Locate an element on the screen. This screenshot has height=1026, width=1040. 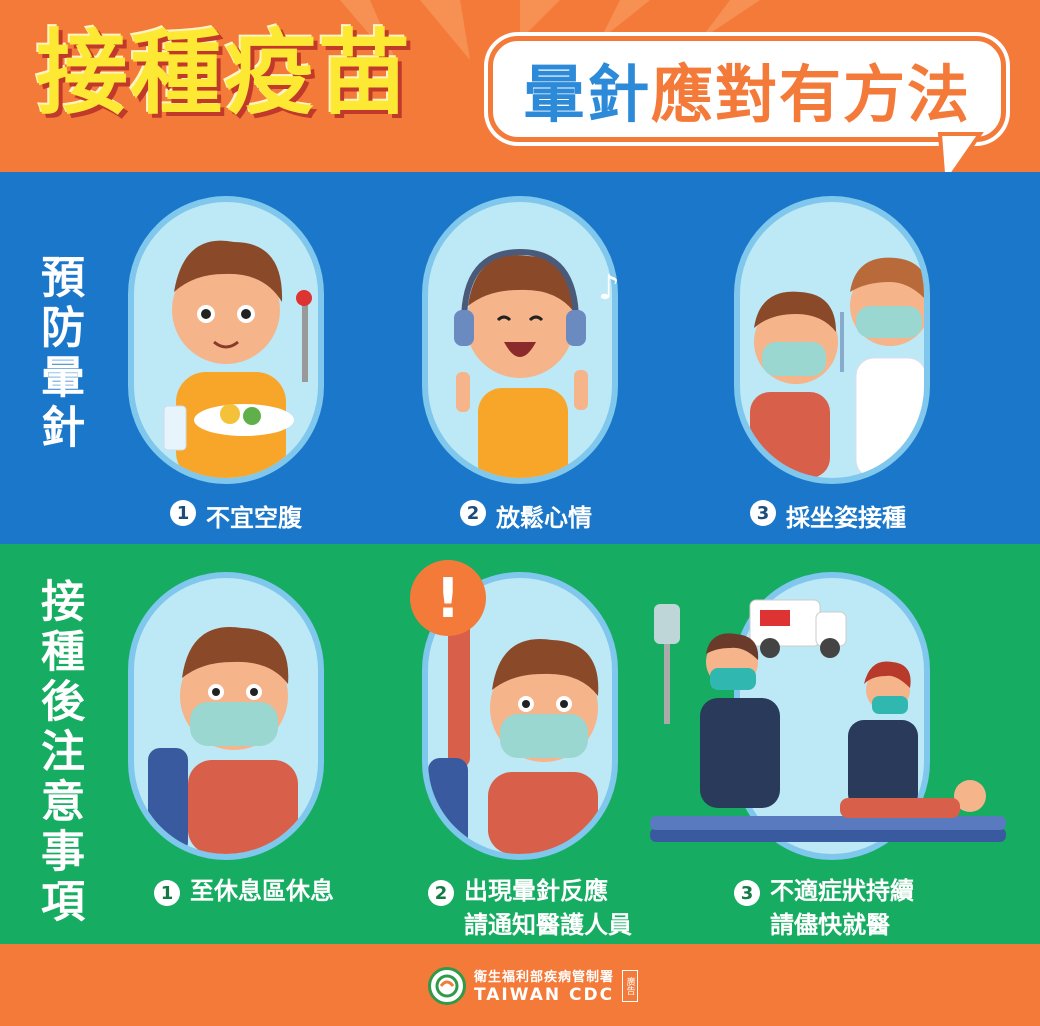
illustration-eating is located at coordinates (226, 340).